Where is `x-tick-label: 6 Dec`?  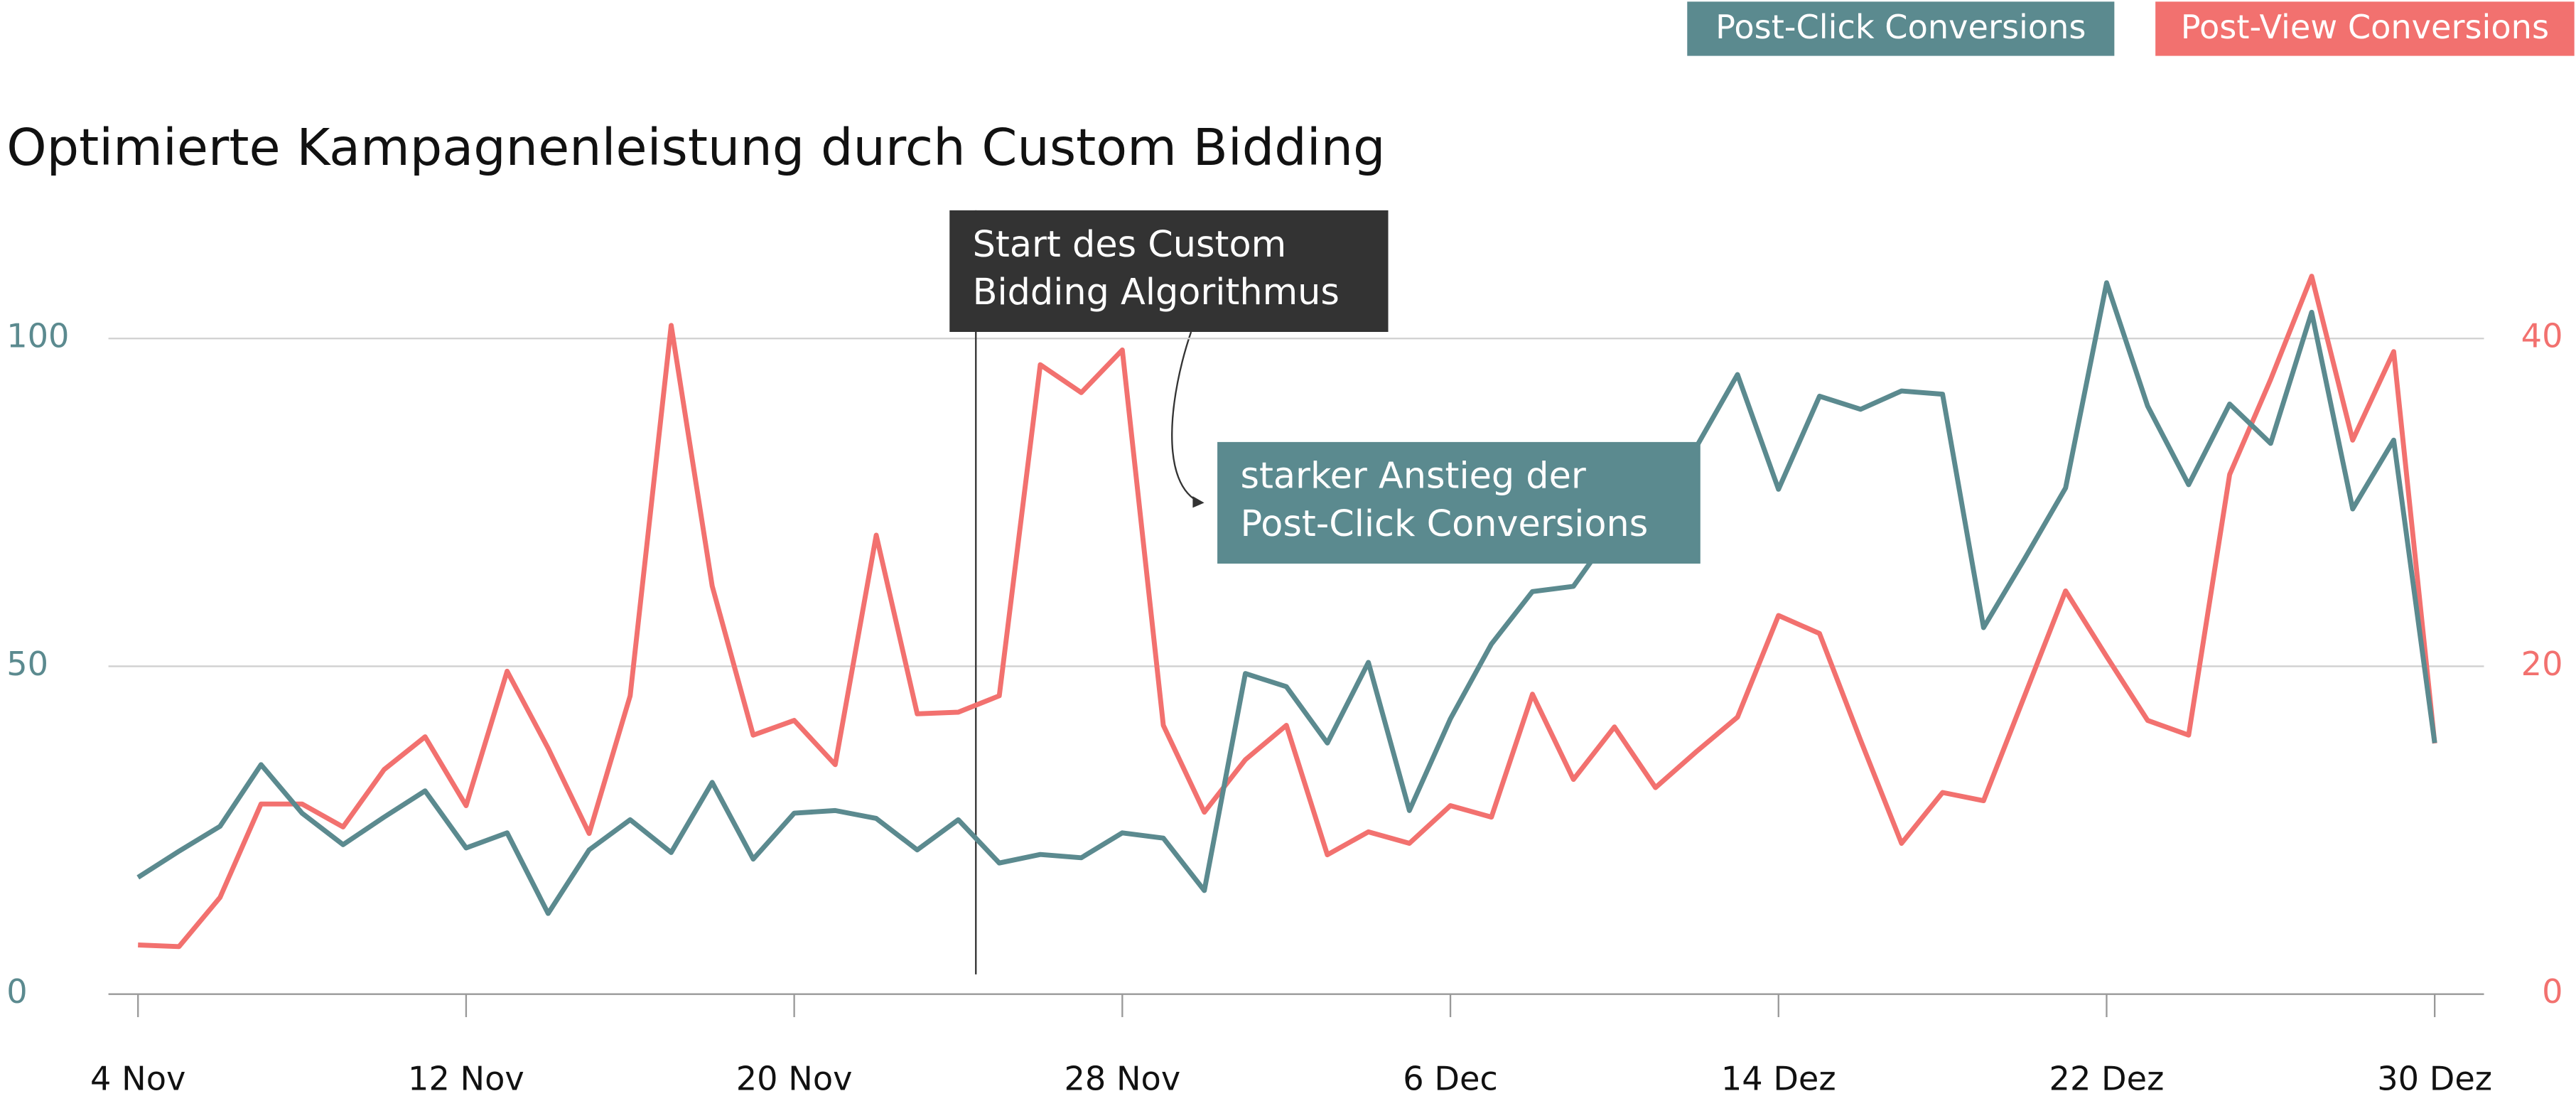 x-tick-label: 6 Dec is located at coordinates (1450, 1078).